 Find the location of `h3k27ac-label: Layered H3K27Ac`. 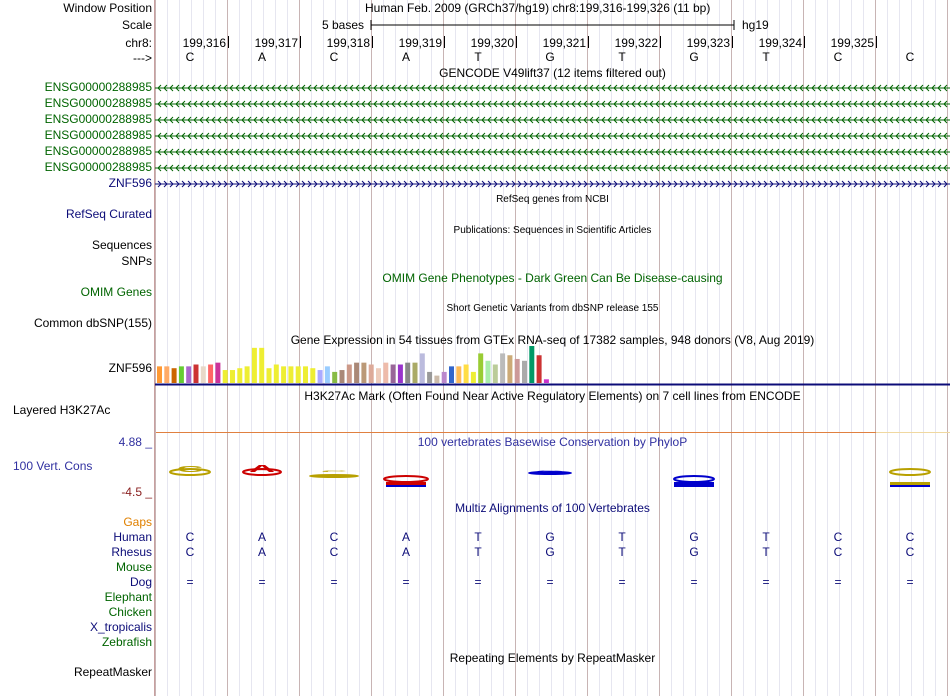

h3k27ac-label: Layered H3K27Ac is located at coordinates (62, 410).